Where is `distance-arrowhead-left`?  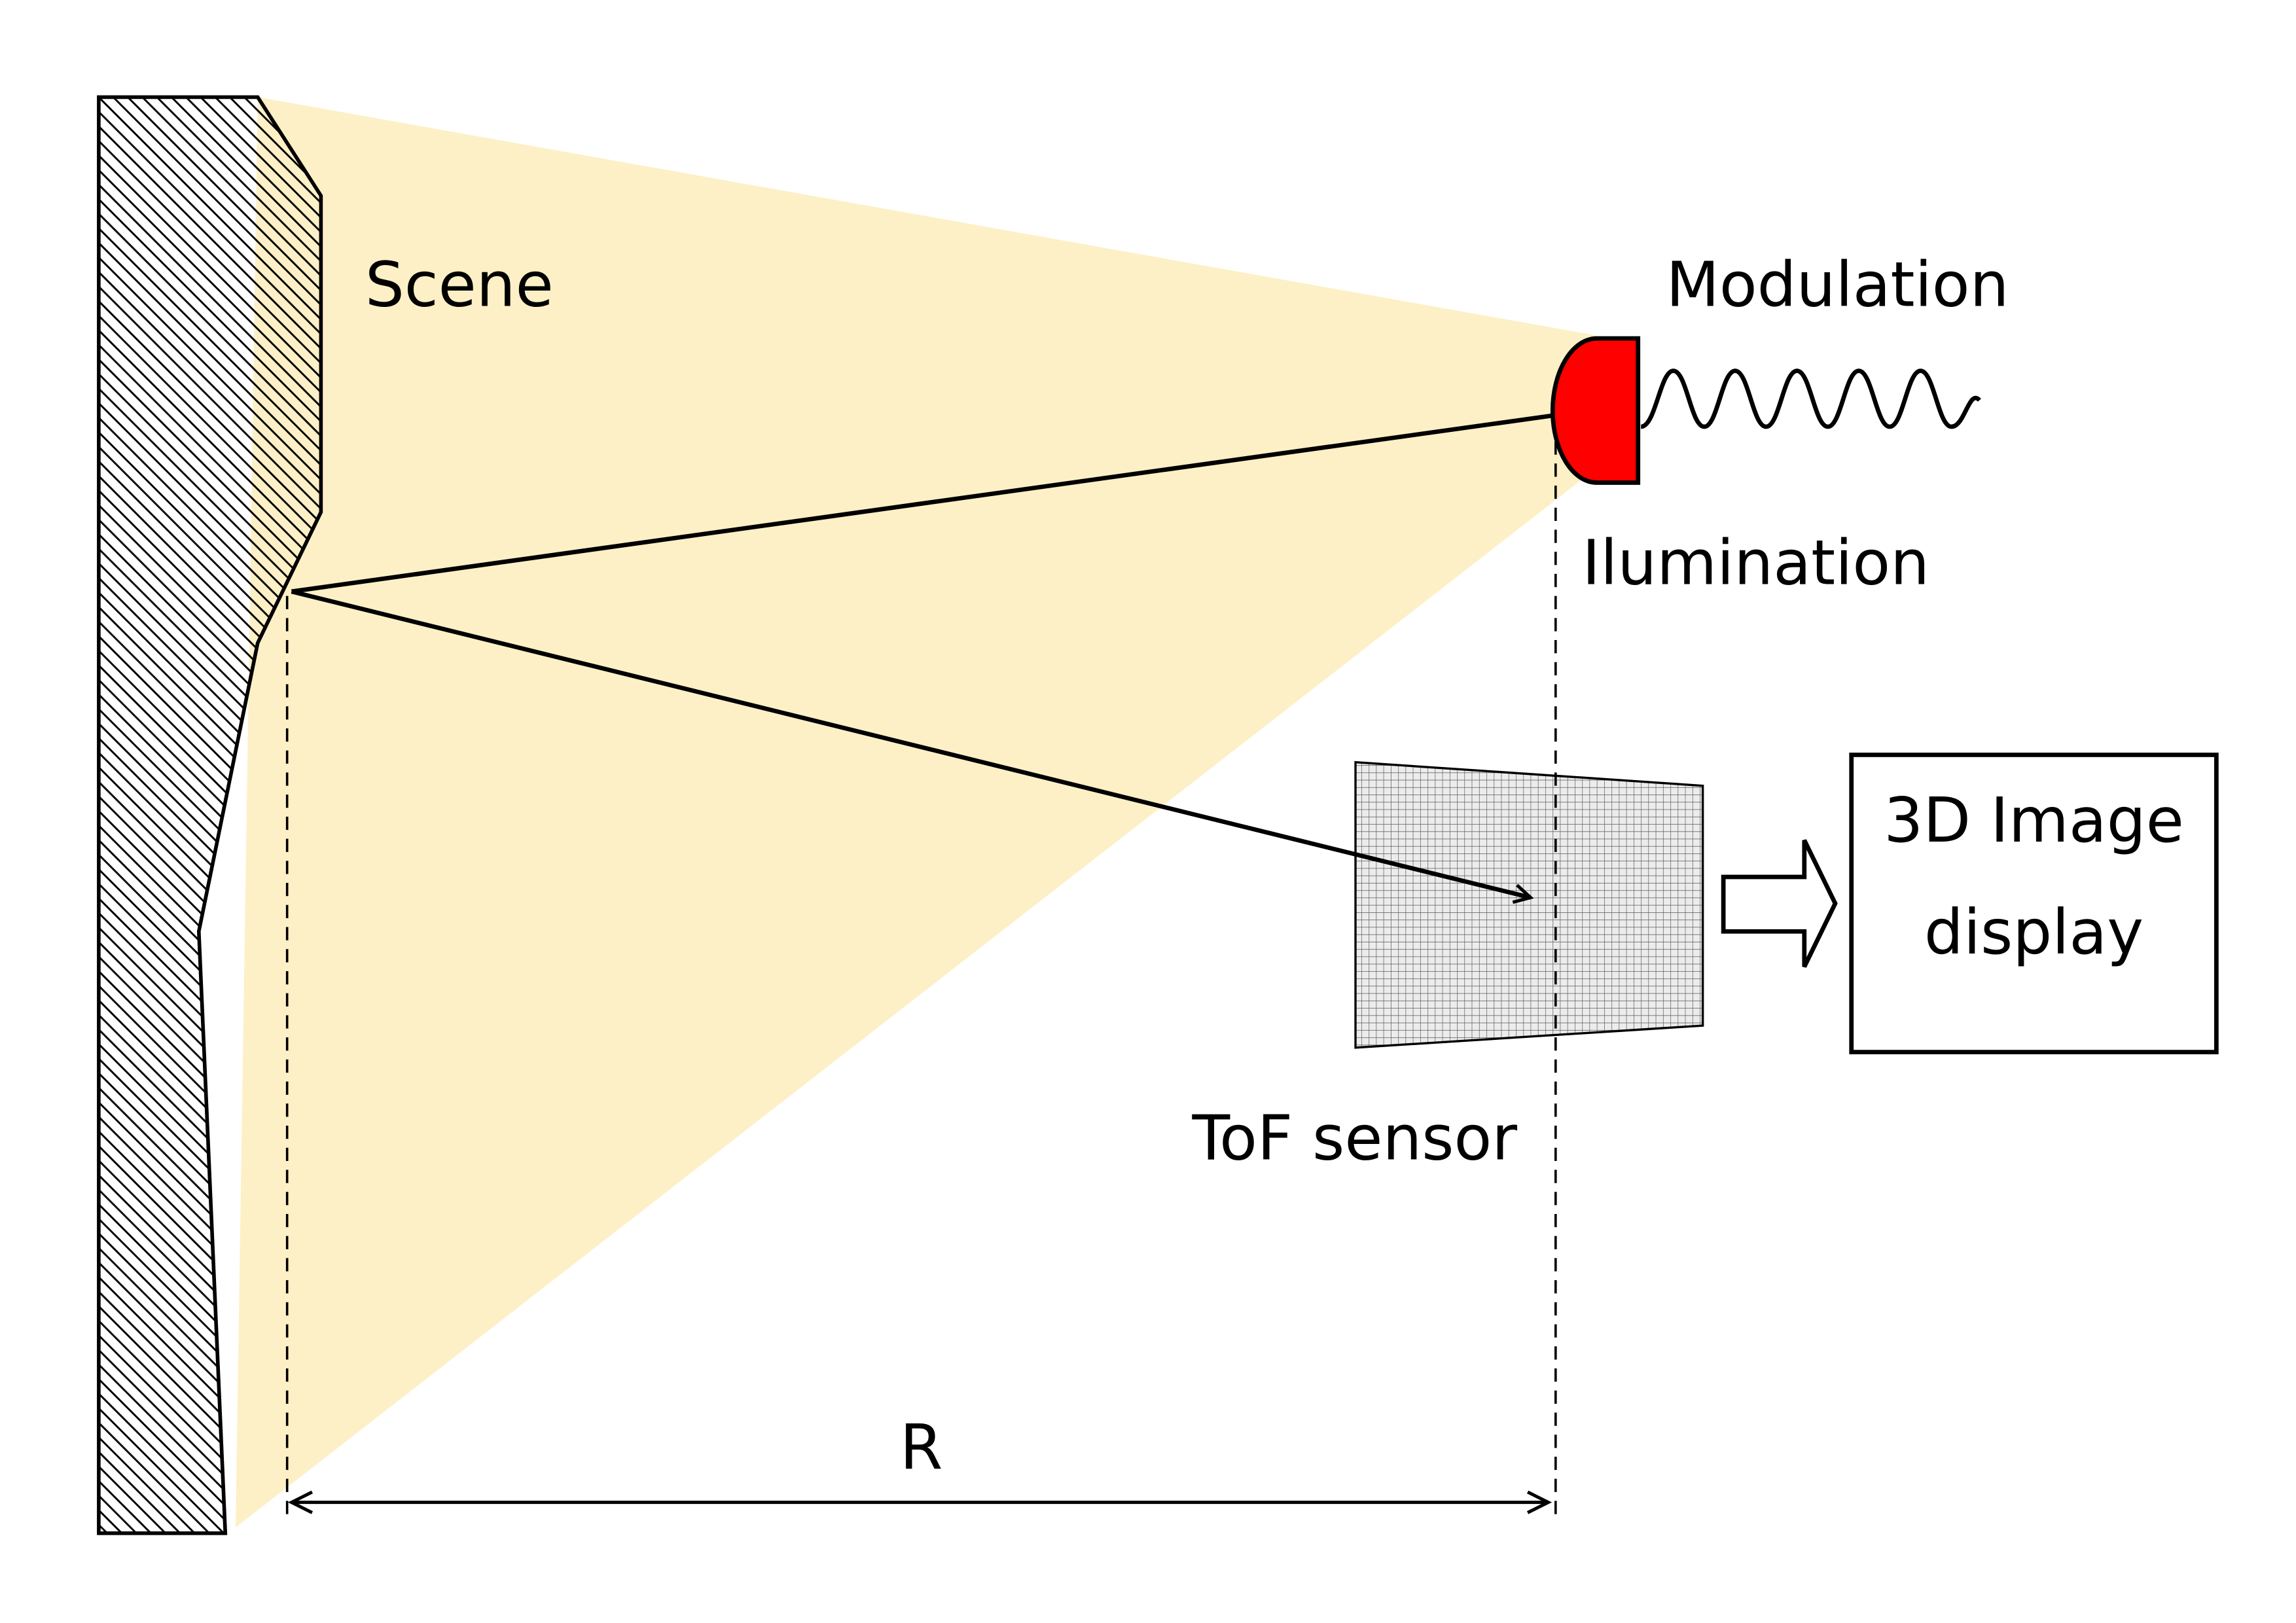
distance-arrowhead-left is located at coordinates (300, 1502).